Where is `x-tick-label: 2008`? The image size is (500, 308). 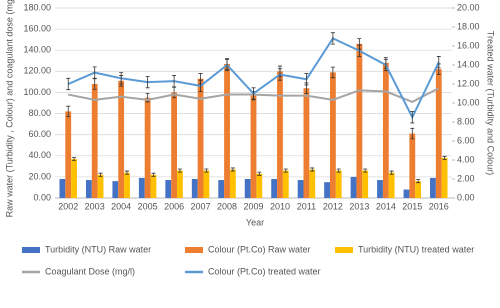
x-tick-label: 2008 is located at coordinates (227, 206).